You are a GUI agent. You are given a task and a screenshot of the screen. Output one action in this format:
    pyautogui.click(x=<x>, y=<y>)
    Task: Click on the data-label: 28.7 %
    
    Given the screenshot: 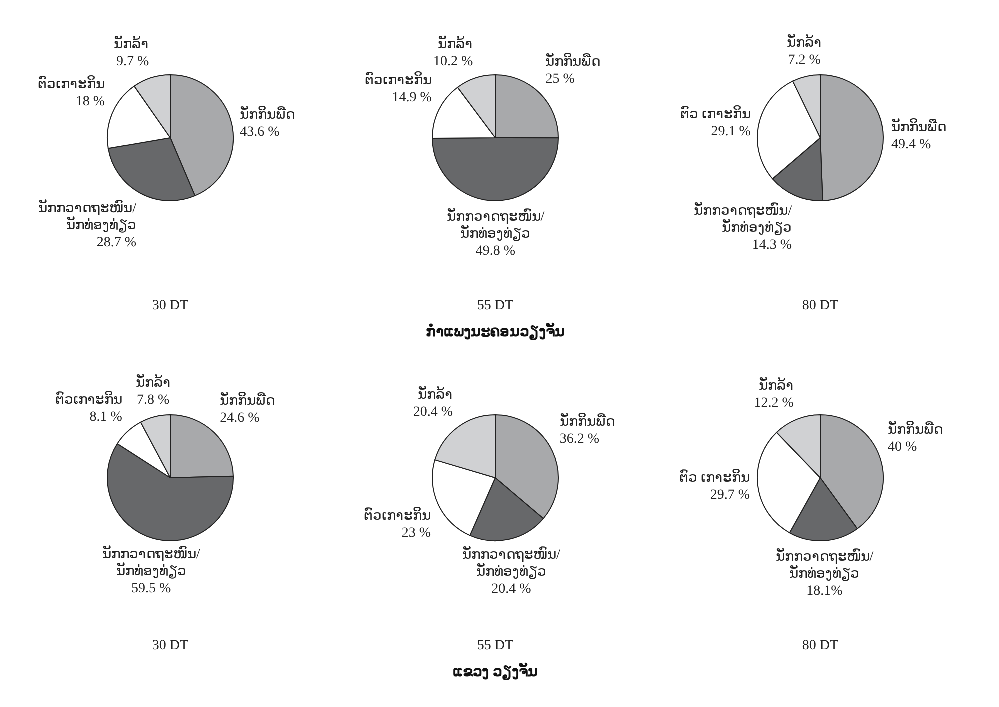 What is the action you would take?
    pyautogui.click(x=116, y=242)
    